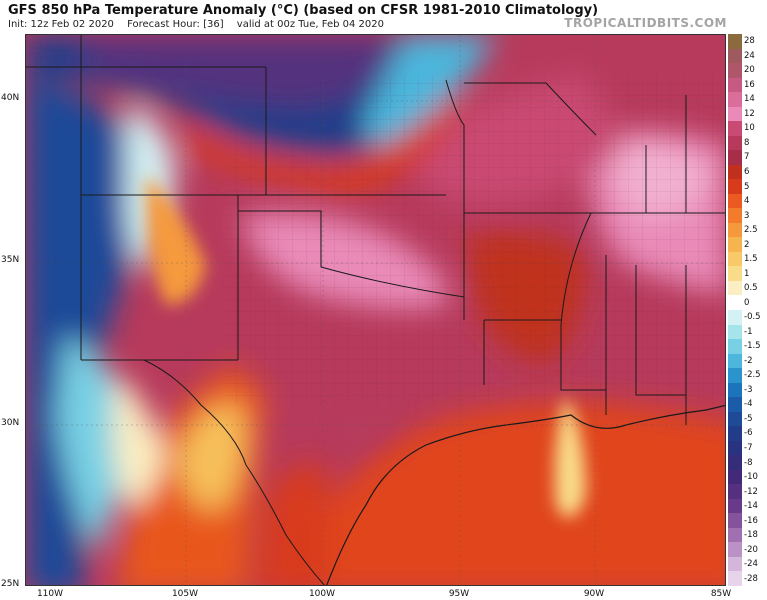 The height and width of the screenshot is (600, 767). I want to click on lon-label-100w: 100W, so click(322, 594).